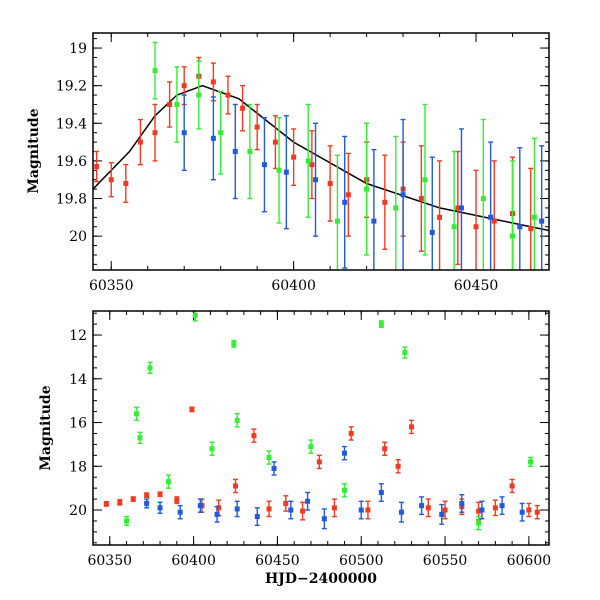 Image resolution: width=600 pixels, height=600 pixels. Describe the element at coordinates (334, 487) in the screenshot. I see `series-blue` at that location.